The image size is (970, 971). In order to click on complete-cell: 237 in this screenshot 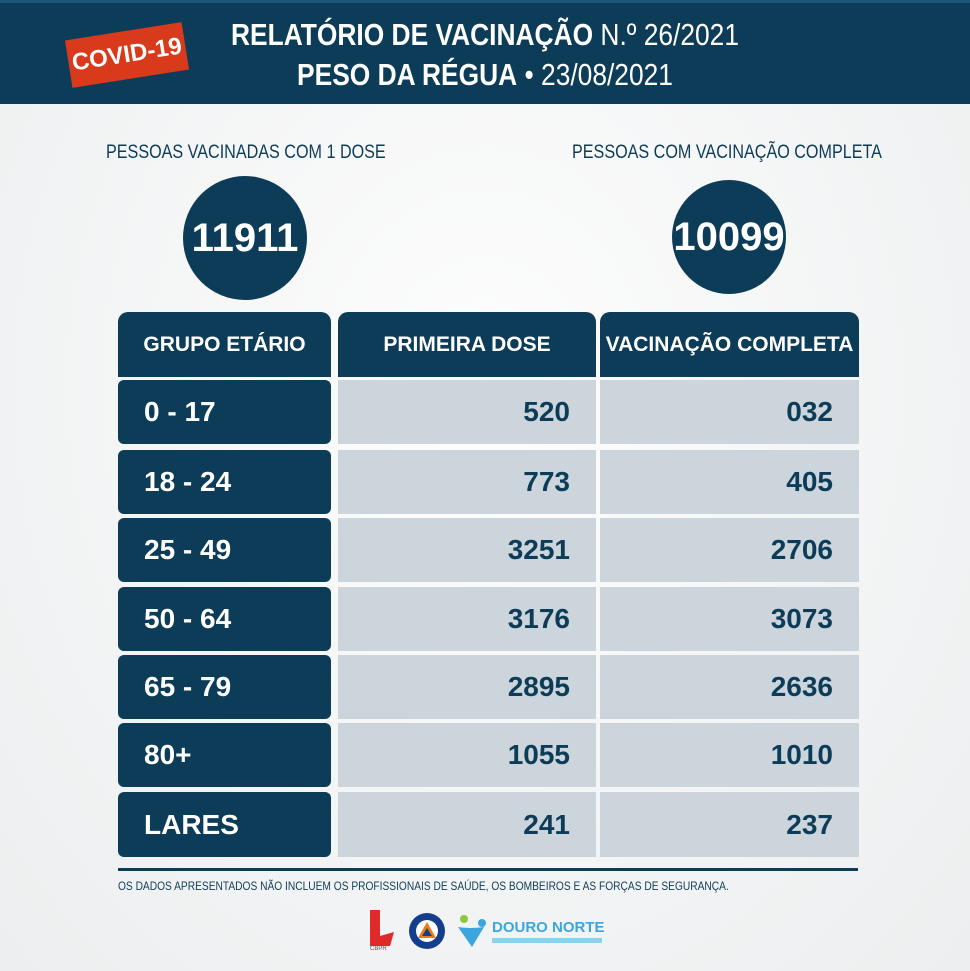, I will do `click(729, 824)`.